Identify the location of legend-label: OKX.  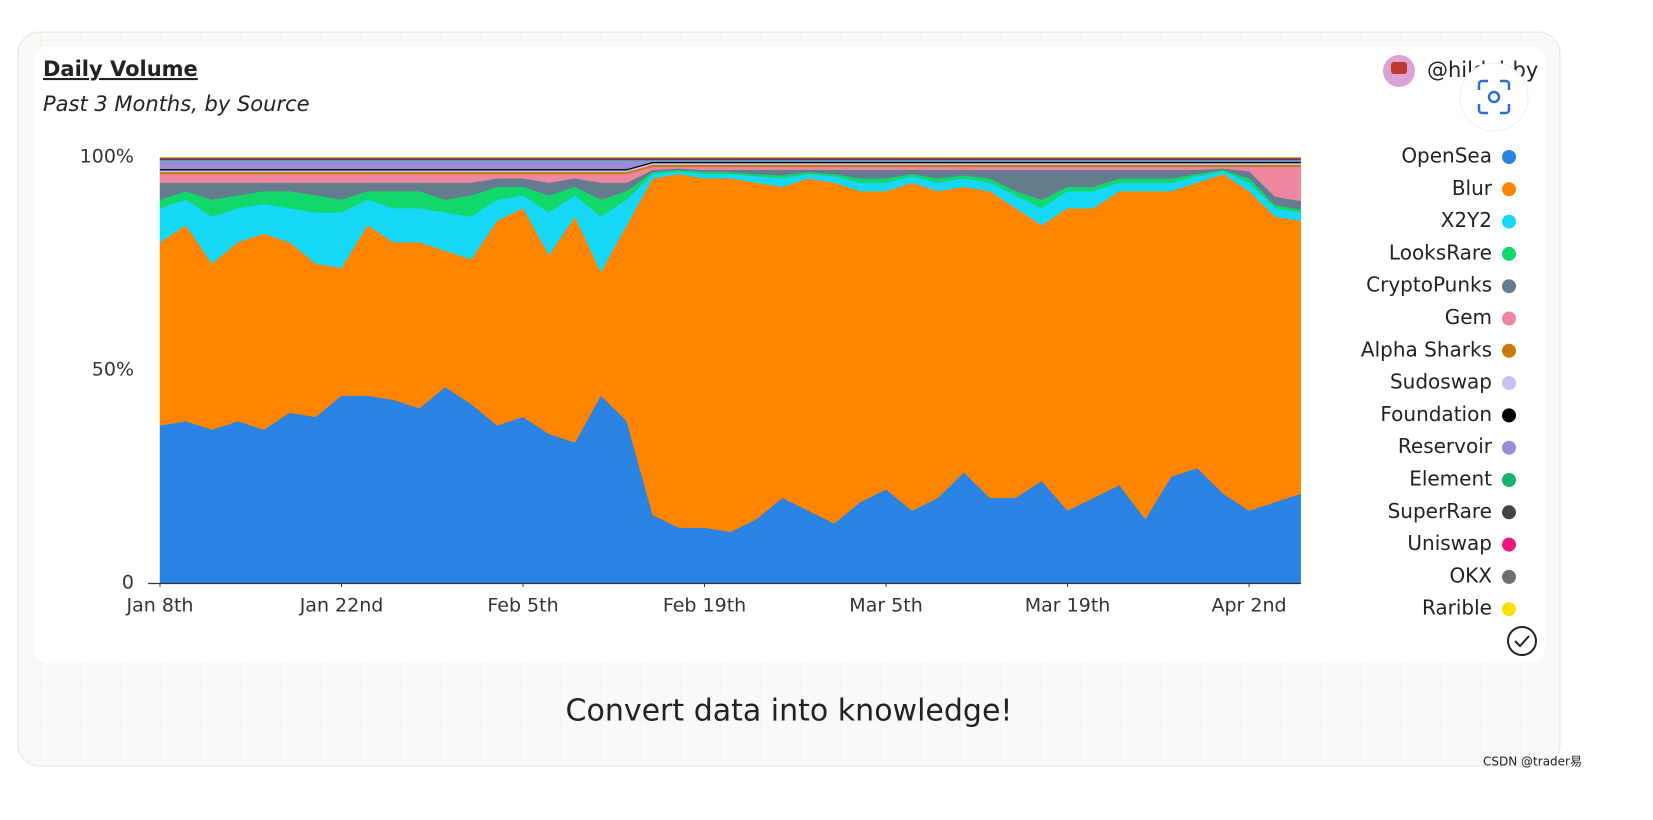
(1470, 575).